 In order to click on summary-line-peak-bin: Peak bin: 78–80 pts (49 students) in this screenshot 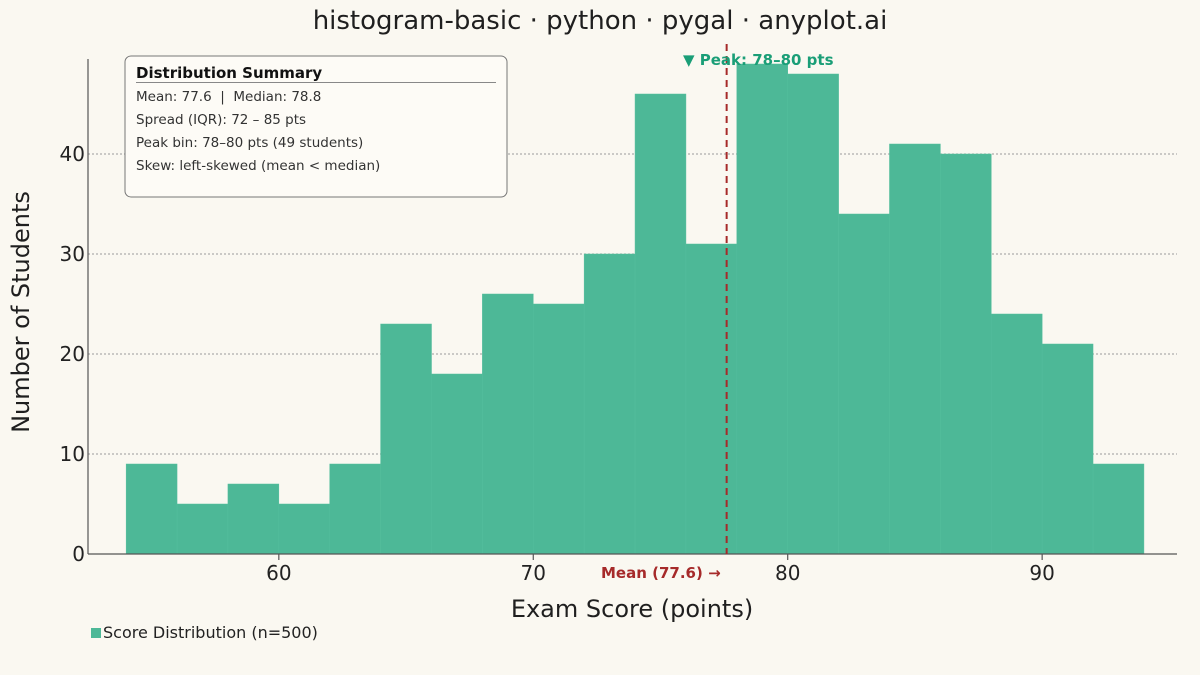, I will do `click(249, 143)`.